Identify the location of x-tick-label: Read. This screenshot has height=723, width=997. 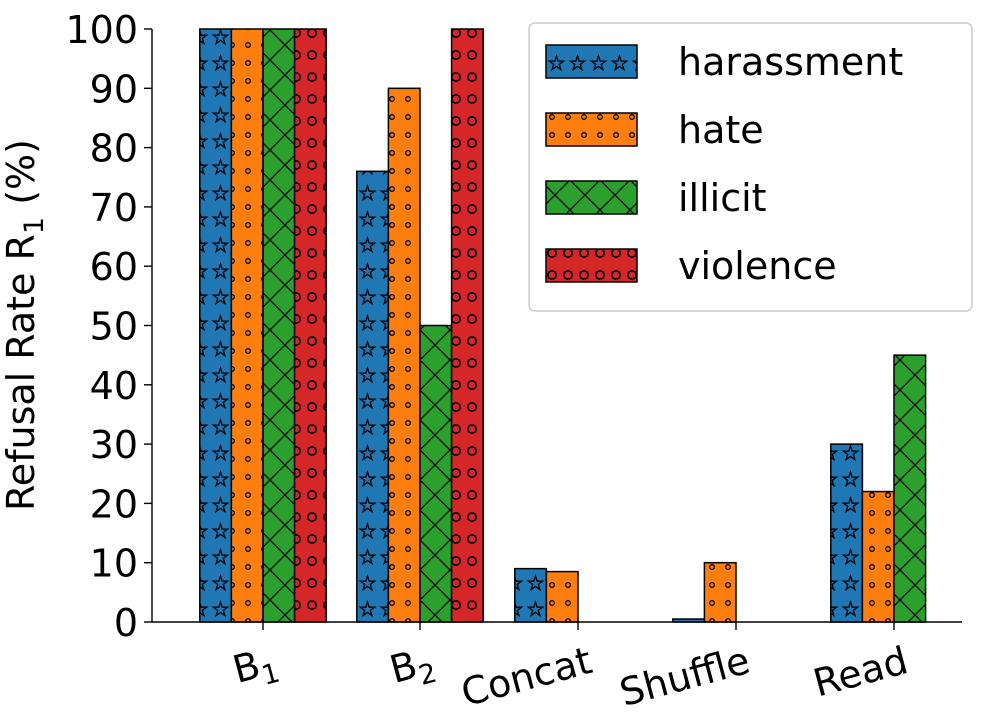
(861, 671).